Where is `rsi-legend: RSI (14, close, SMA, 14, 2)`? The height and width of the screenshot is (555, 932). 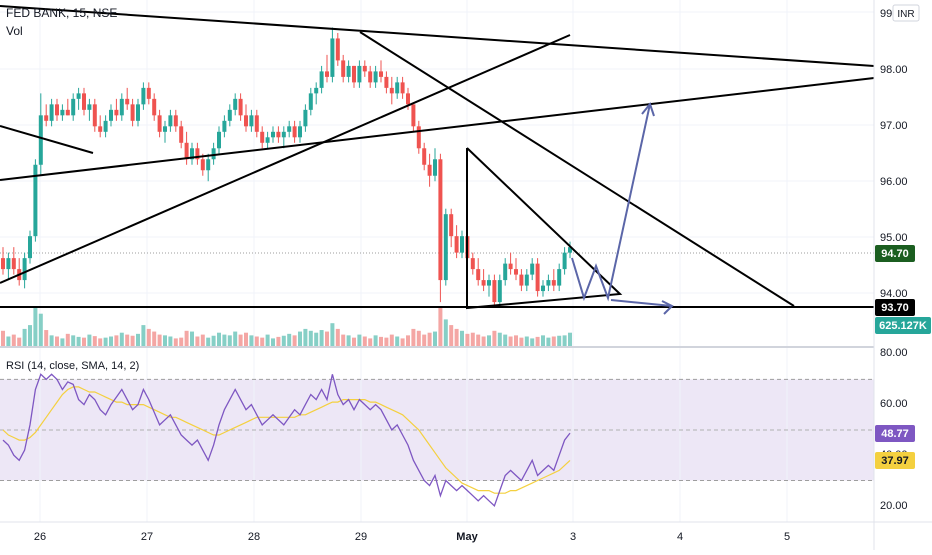 rsi-legend: RSI (14, close, SMA, 14, 2) is located at coordinates (72, 366).